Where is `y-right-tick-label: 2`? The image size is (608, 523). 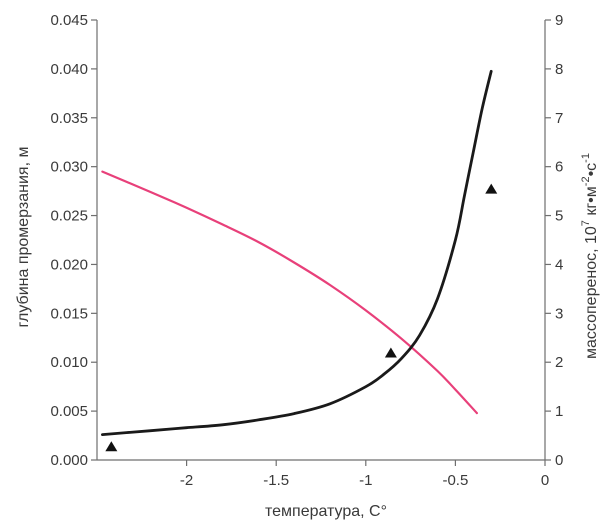
y-right-tick-label: 2 is located at coordinates (559, 362).